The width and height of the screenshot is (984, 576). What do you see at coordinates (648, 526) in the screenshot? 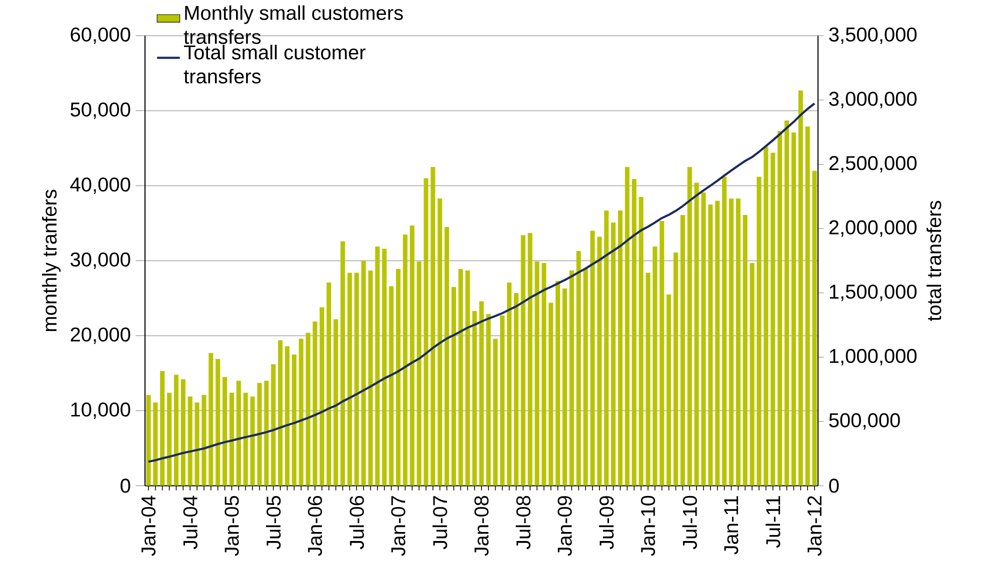
I see `x-tick-label: Jan-10` at bounding box center [648, 526].